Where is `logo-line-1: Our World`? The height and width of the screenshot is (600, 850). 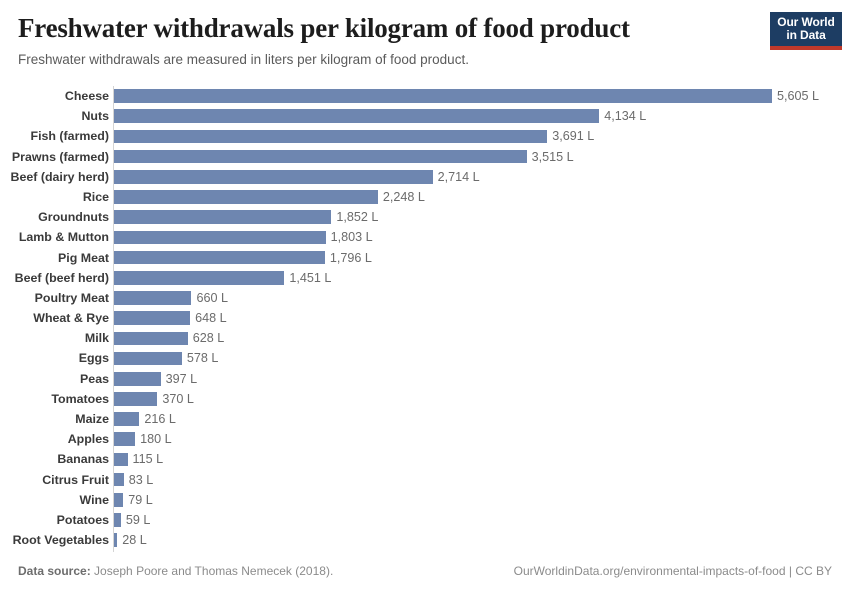 logo-line-1: Our World is located at coordinates (806, 22).